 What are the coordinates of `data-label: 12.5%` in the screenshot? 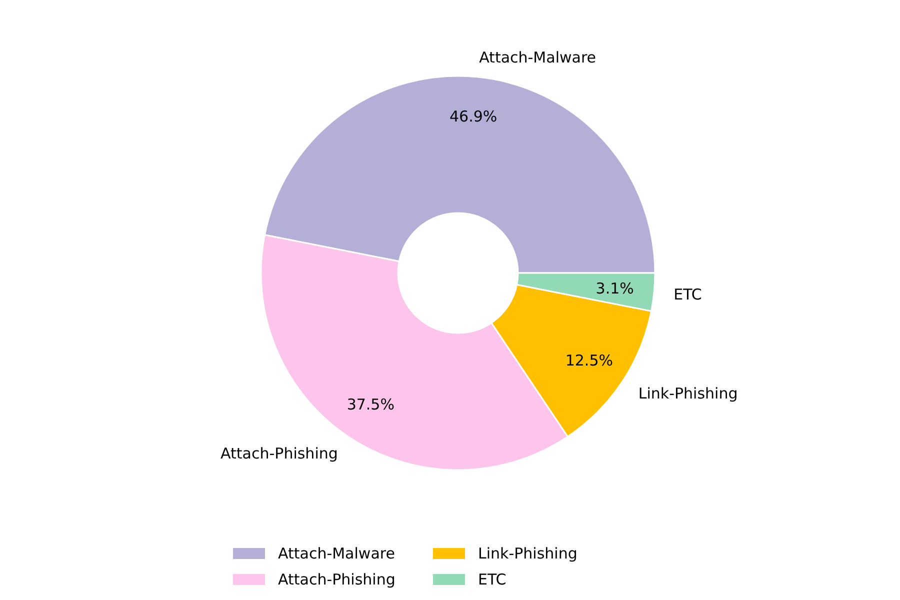 It's located at (589, 361).